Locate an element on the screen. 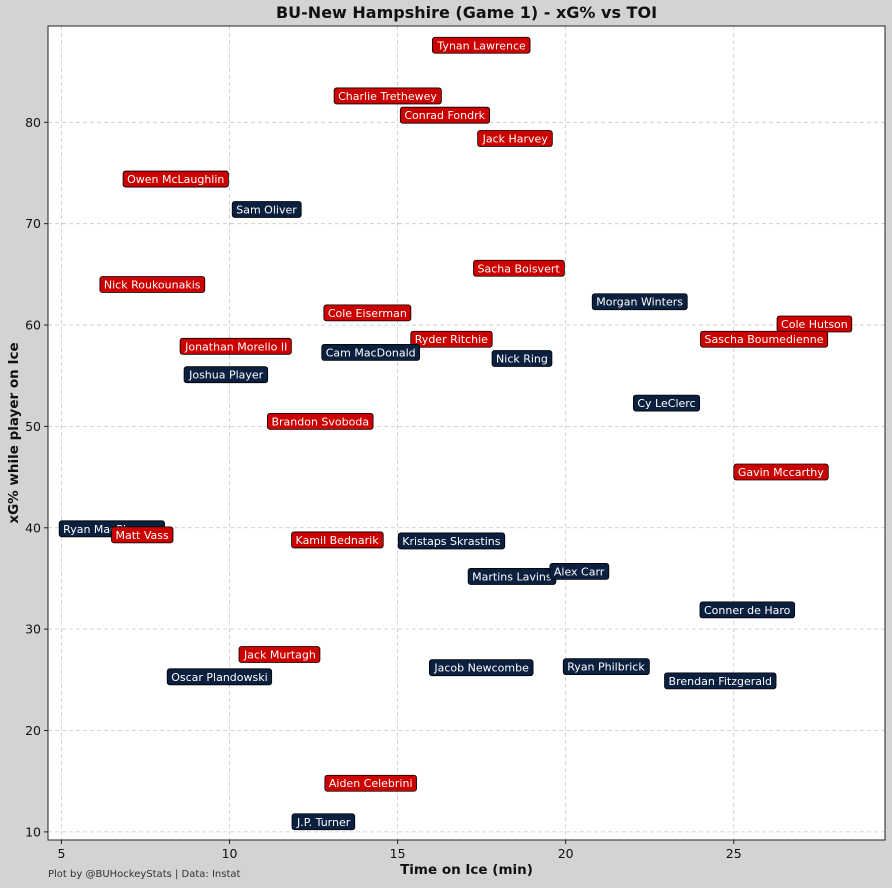 Image resolution: width=892 pixels, height=888 pixels. data-point-label: Kamil Bednarik is located at coordinates (338, 540).